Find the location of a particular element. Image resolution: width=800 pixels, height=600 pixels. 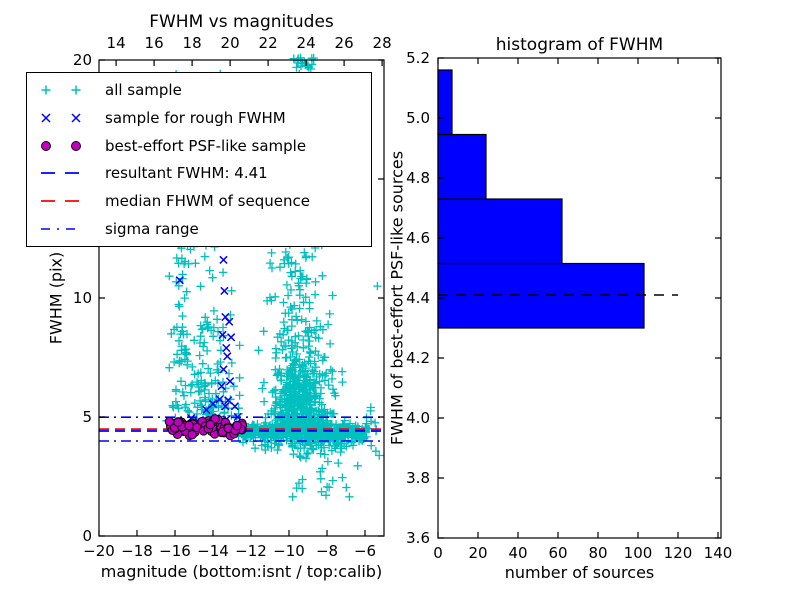

left-x-tick-label: −14 is located at coordinates (213, 551).